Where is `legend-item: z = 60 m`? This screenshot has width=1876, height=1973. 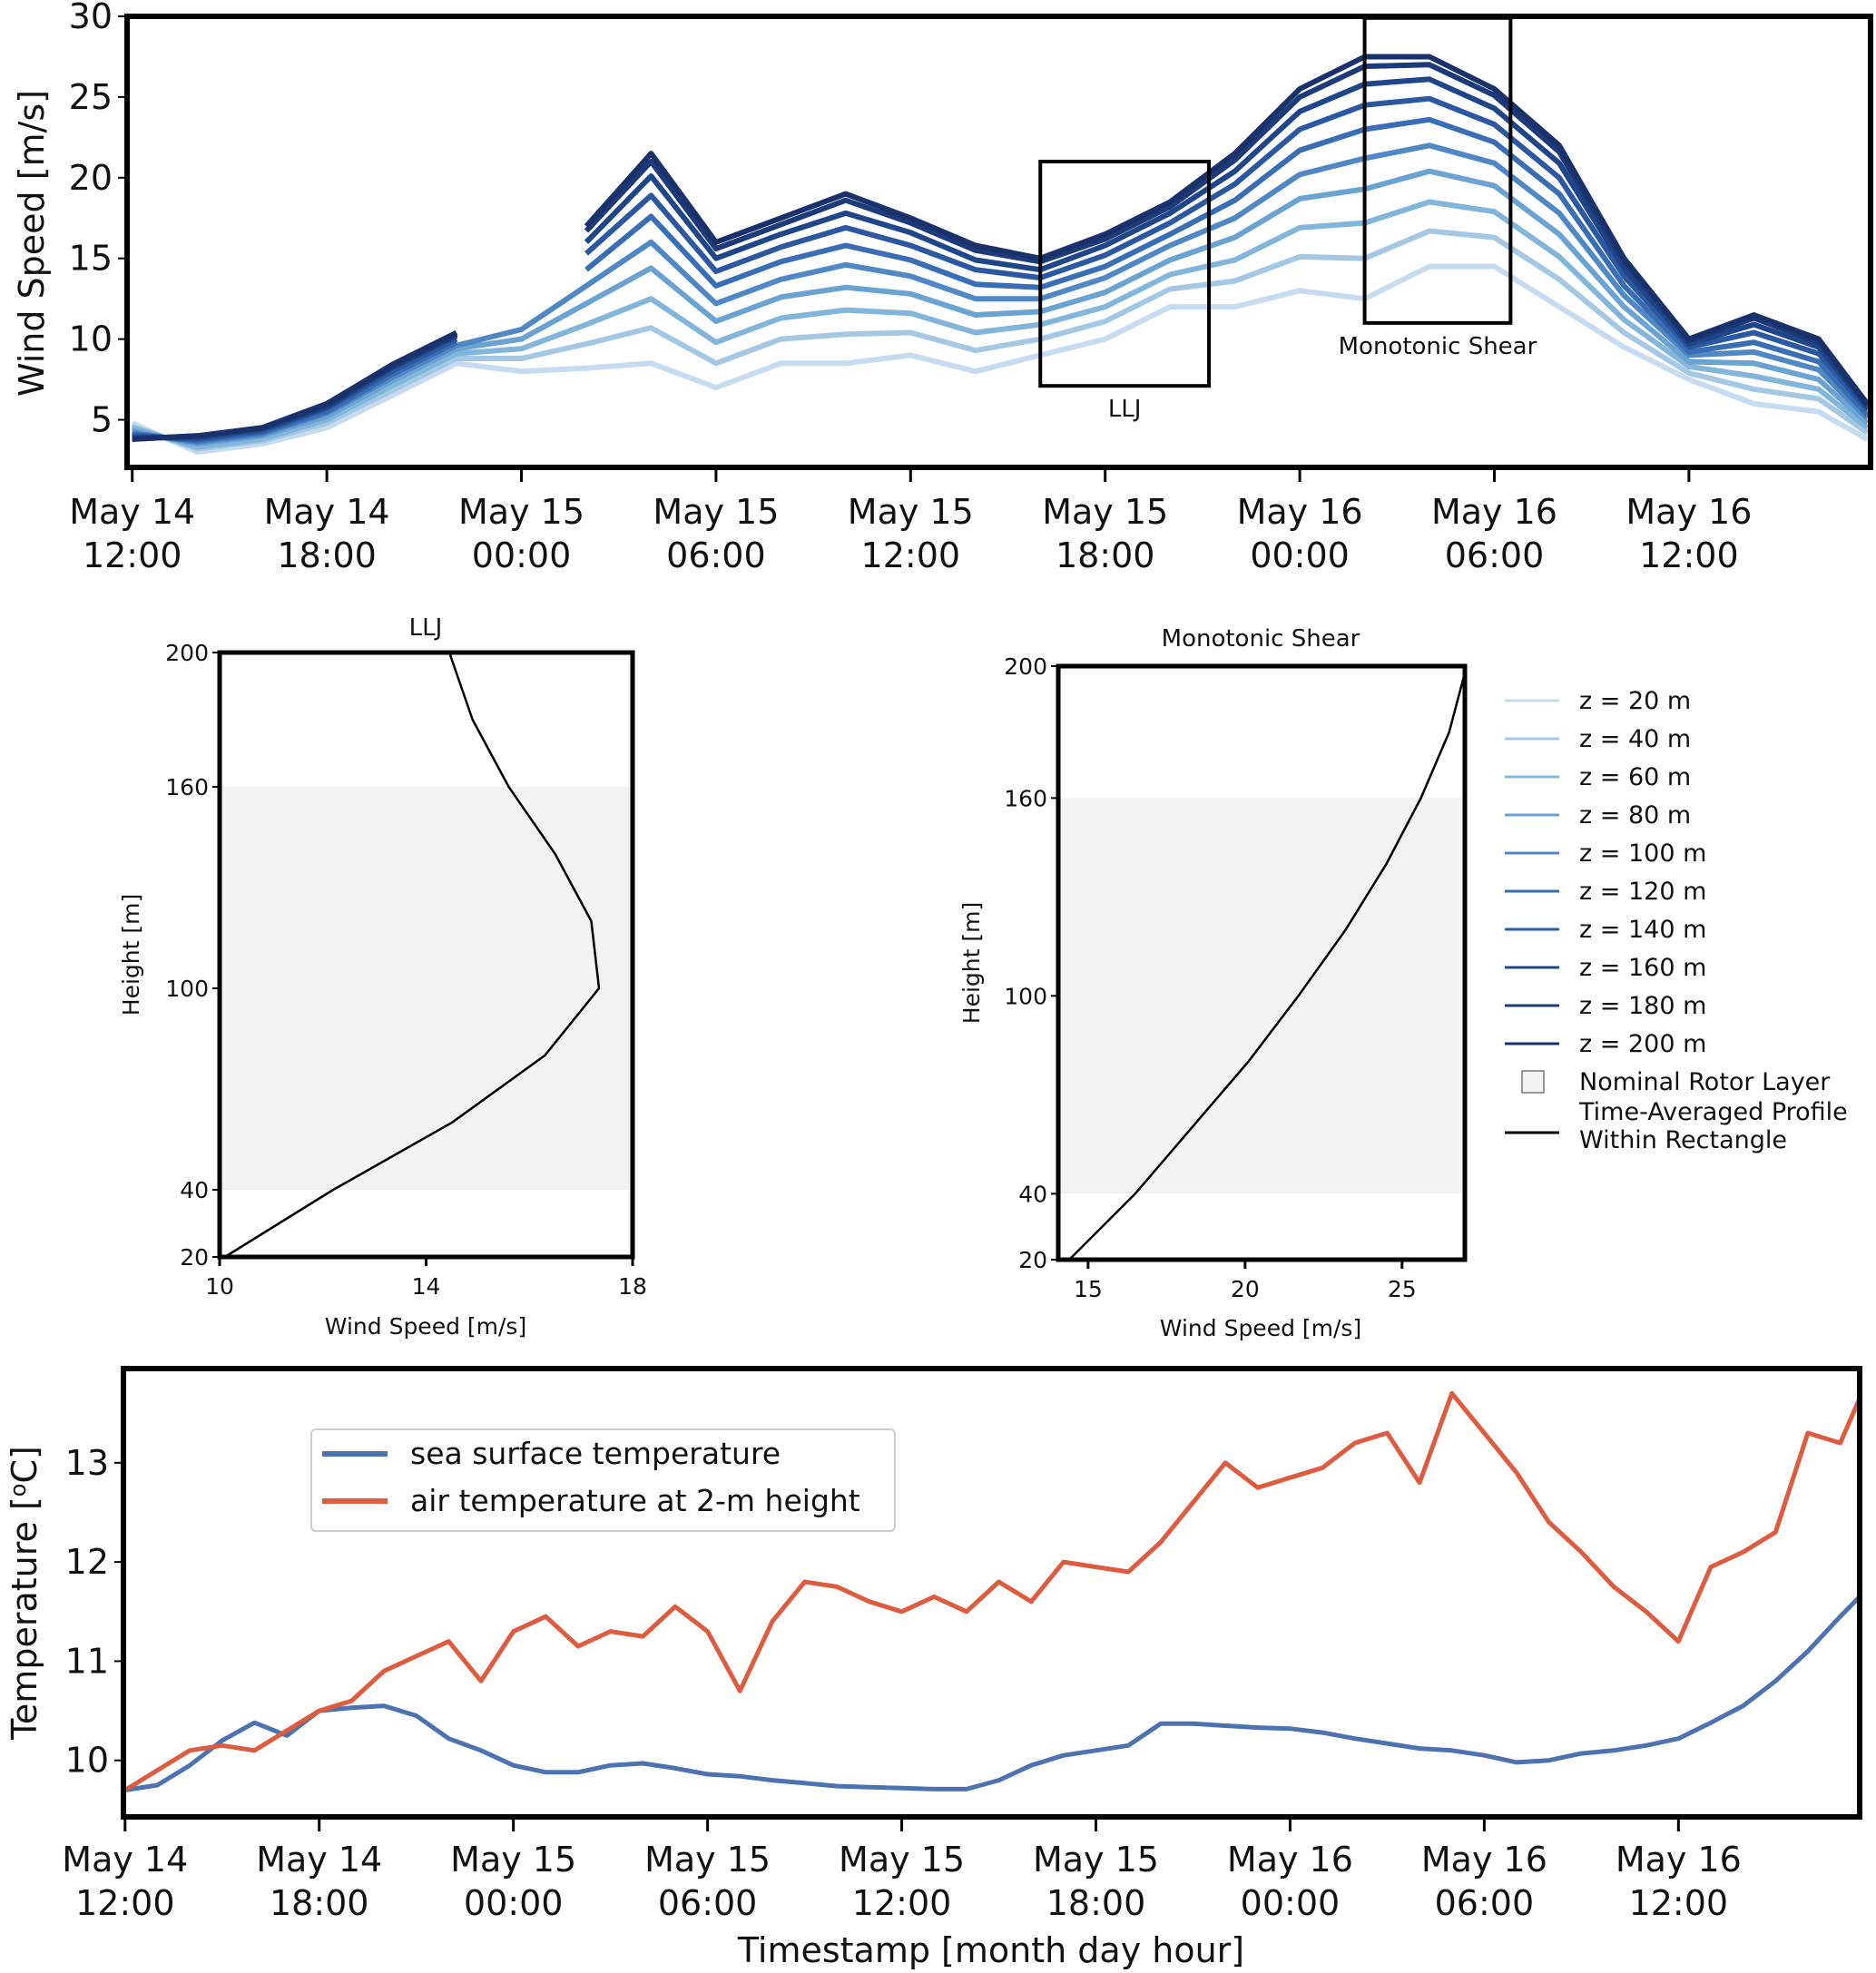 legend-item: z = 60 m is located at coordinates (1598, 777).